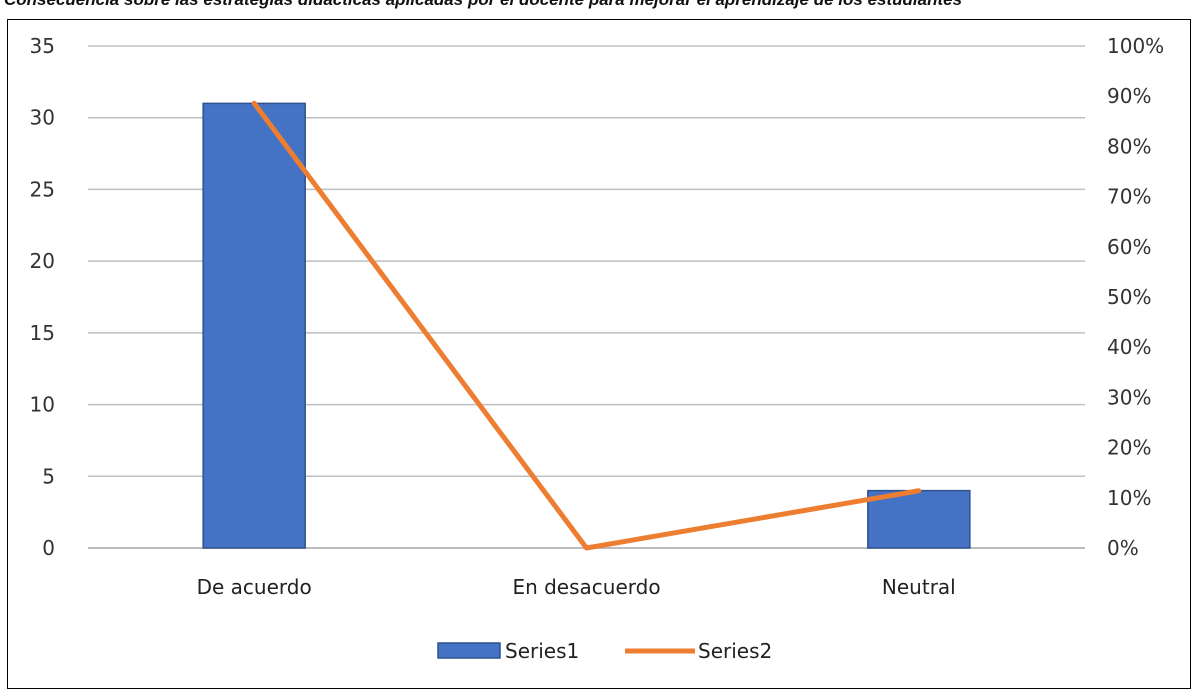 This screenshot has width=1193, height=691. Describe the element at coordinates (586, 587) in the screenshot. I see `category-label: En desacuerdo` at that location.